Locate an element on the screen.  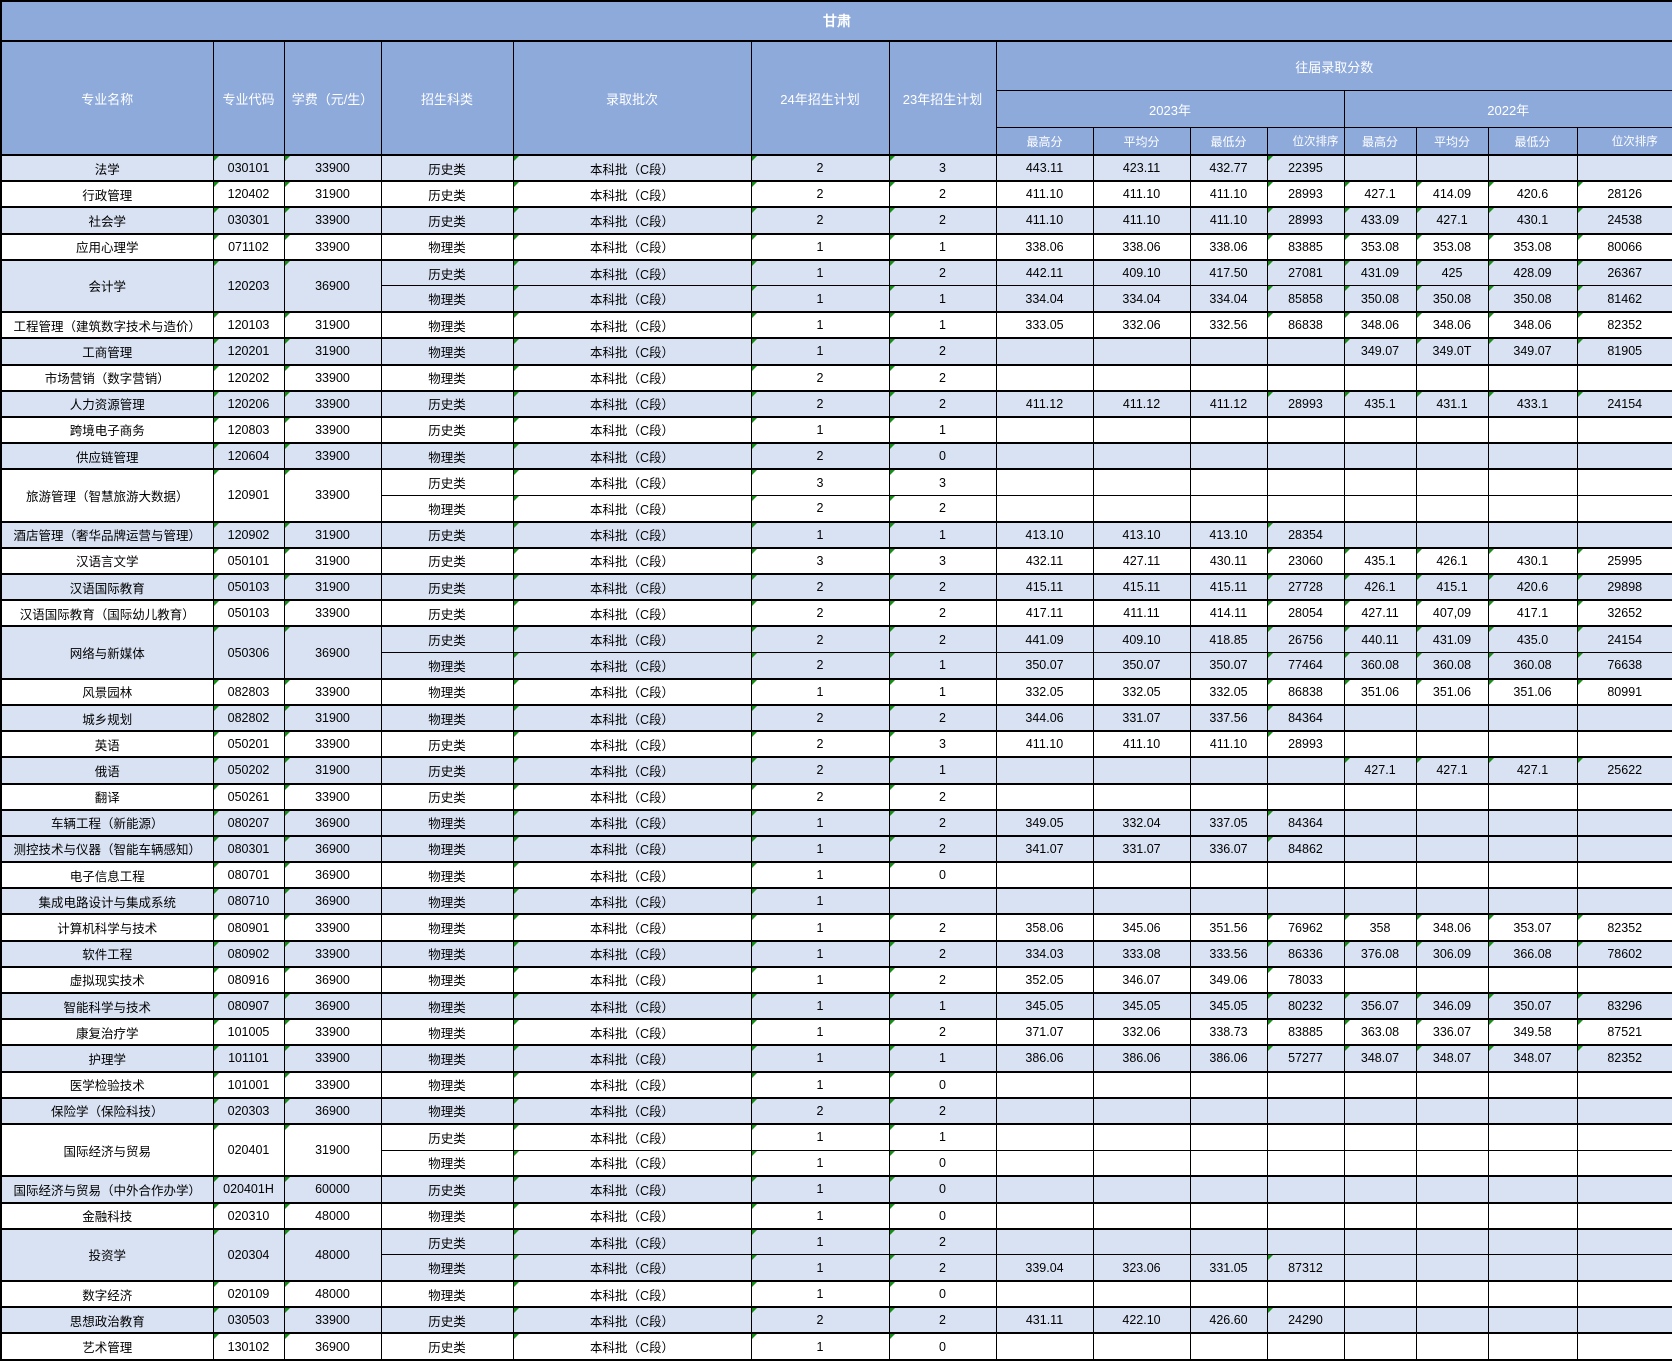
cell-2022-min: 353.07 is located at coordinates (1532, 927).